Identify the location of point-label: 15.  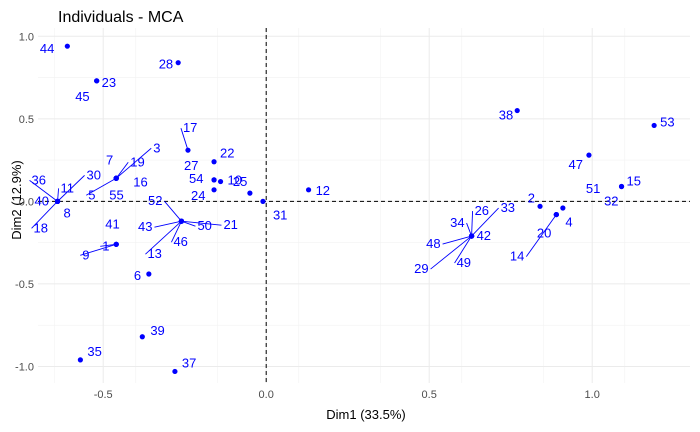
(634, 181).